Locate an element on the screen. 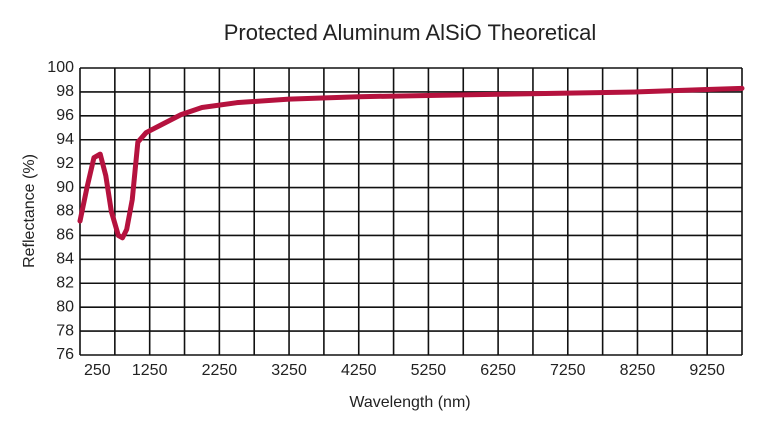  x-axis-label: Wavelength (nm) is located at coordinates (409, 402).